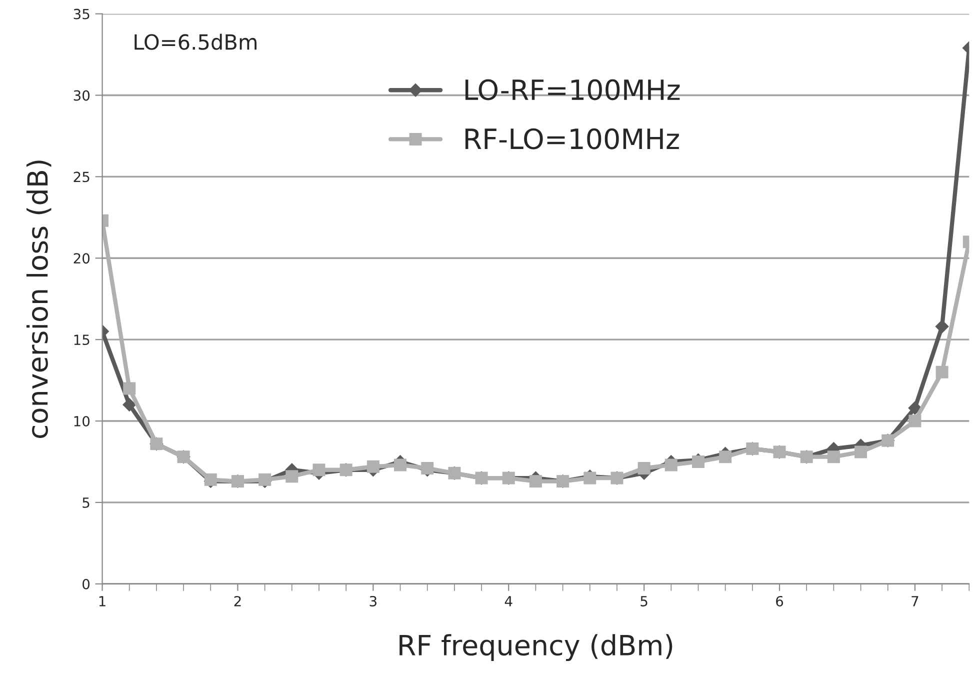 Image resolution: width=974 pixels, height=691 pixels. What do you see at coordinates (82, 258) in the screenshot?
I see `y-tick-label: 20` at bounding box center [82, 258].